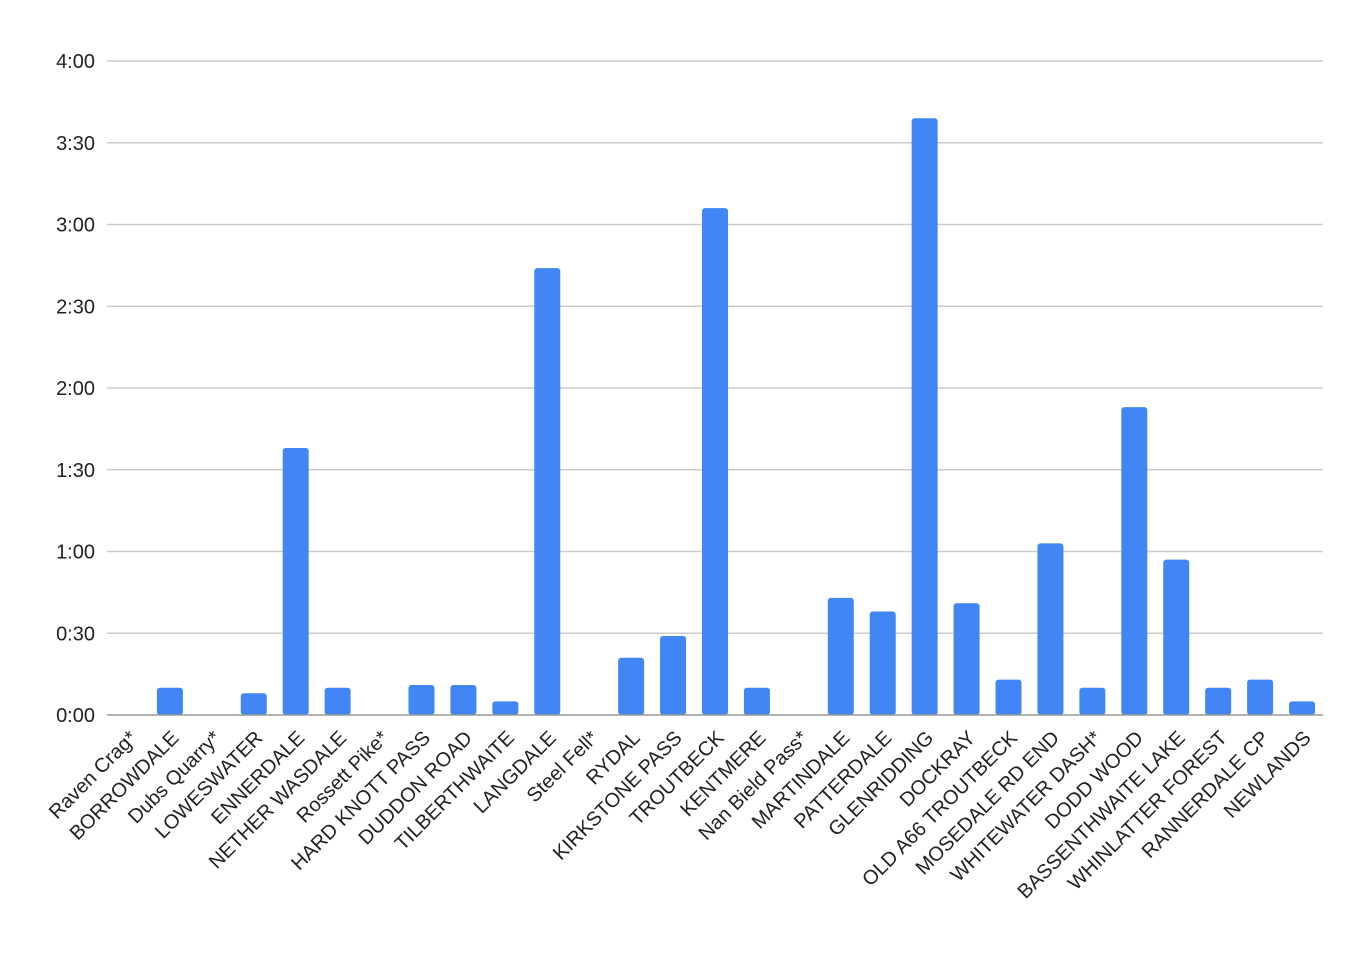 The height and width of the screenshot is (978, 1372). I want to click on y-axis-tick-labels: 0:00 0:30 1:00 1:30 2:00 2:30 3:00 3:30 4:00, so click(75, 389).